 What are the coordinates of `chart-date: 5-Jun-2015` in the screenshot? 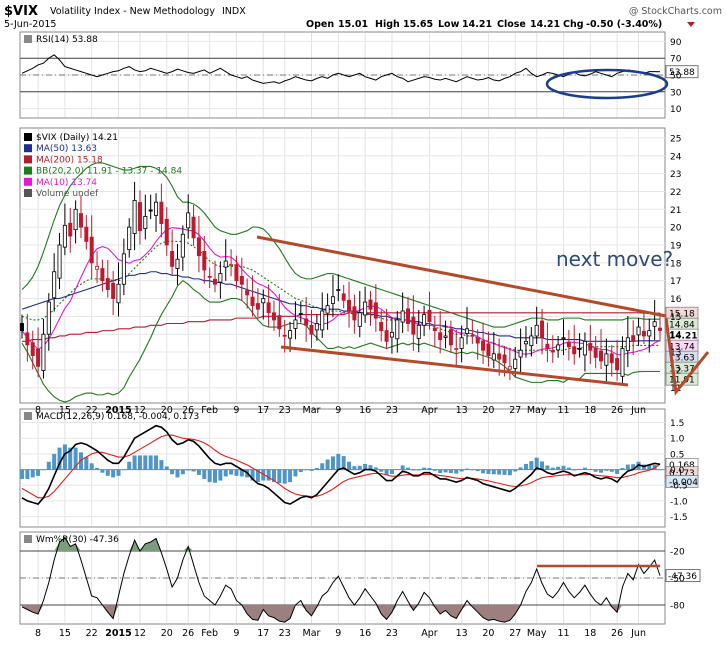 It's located at (30, 24).